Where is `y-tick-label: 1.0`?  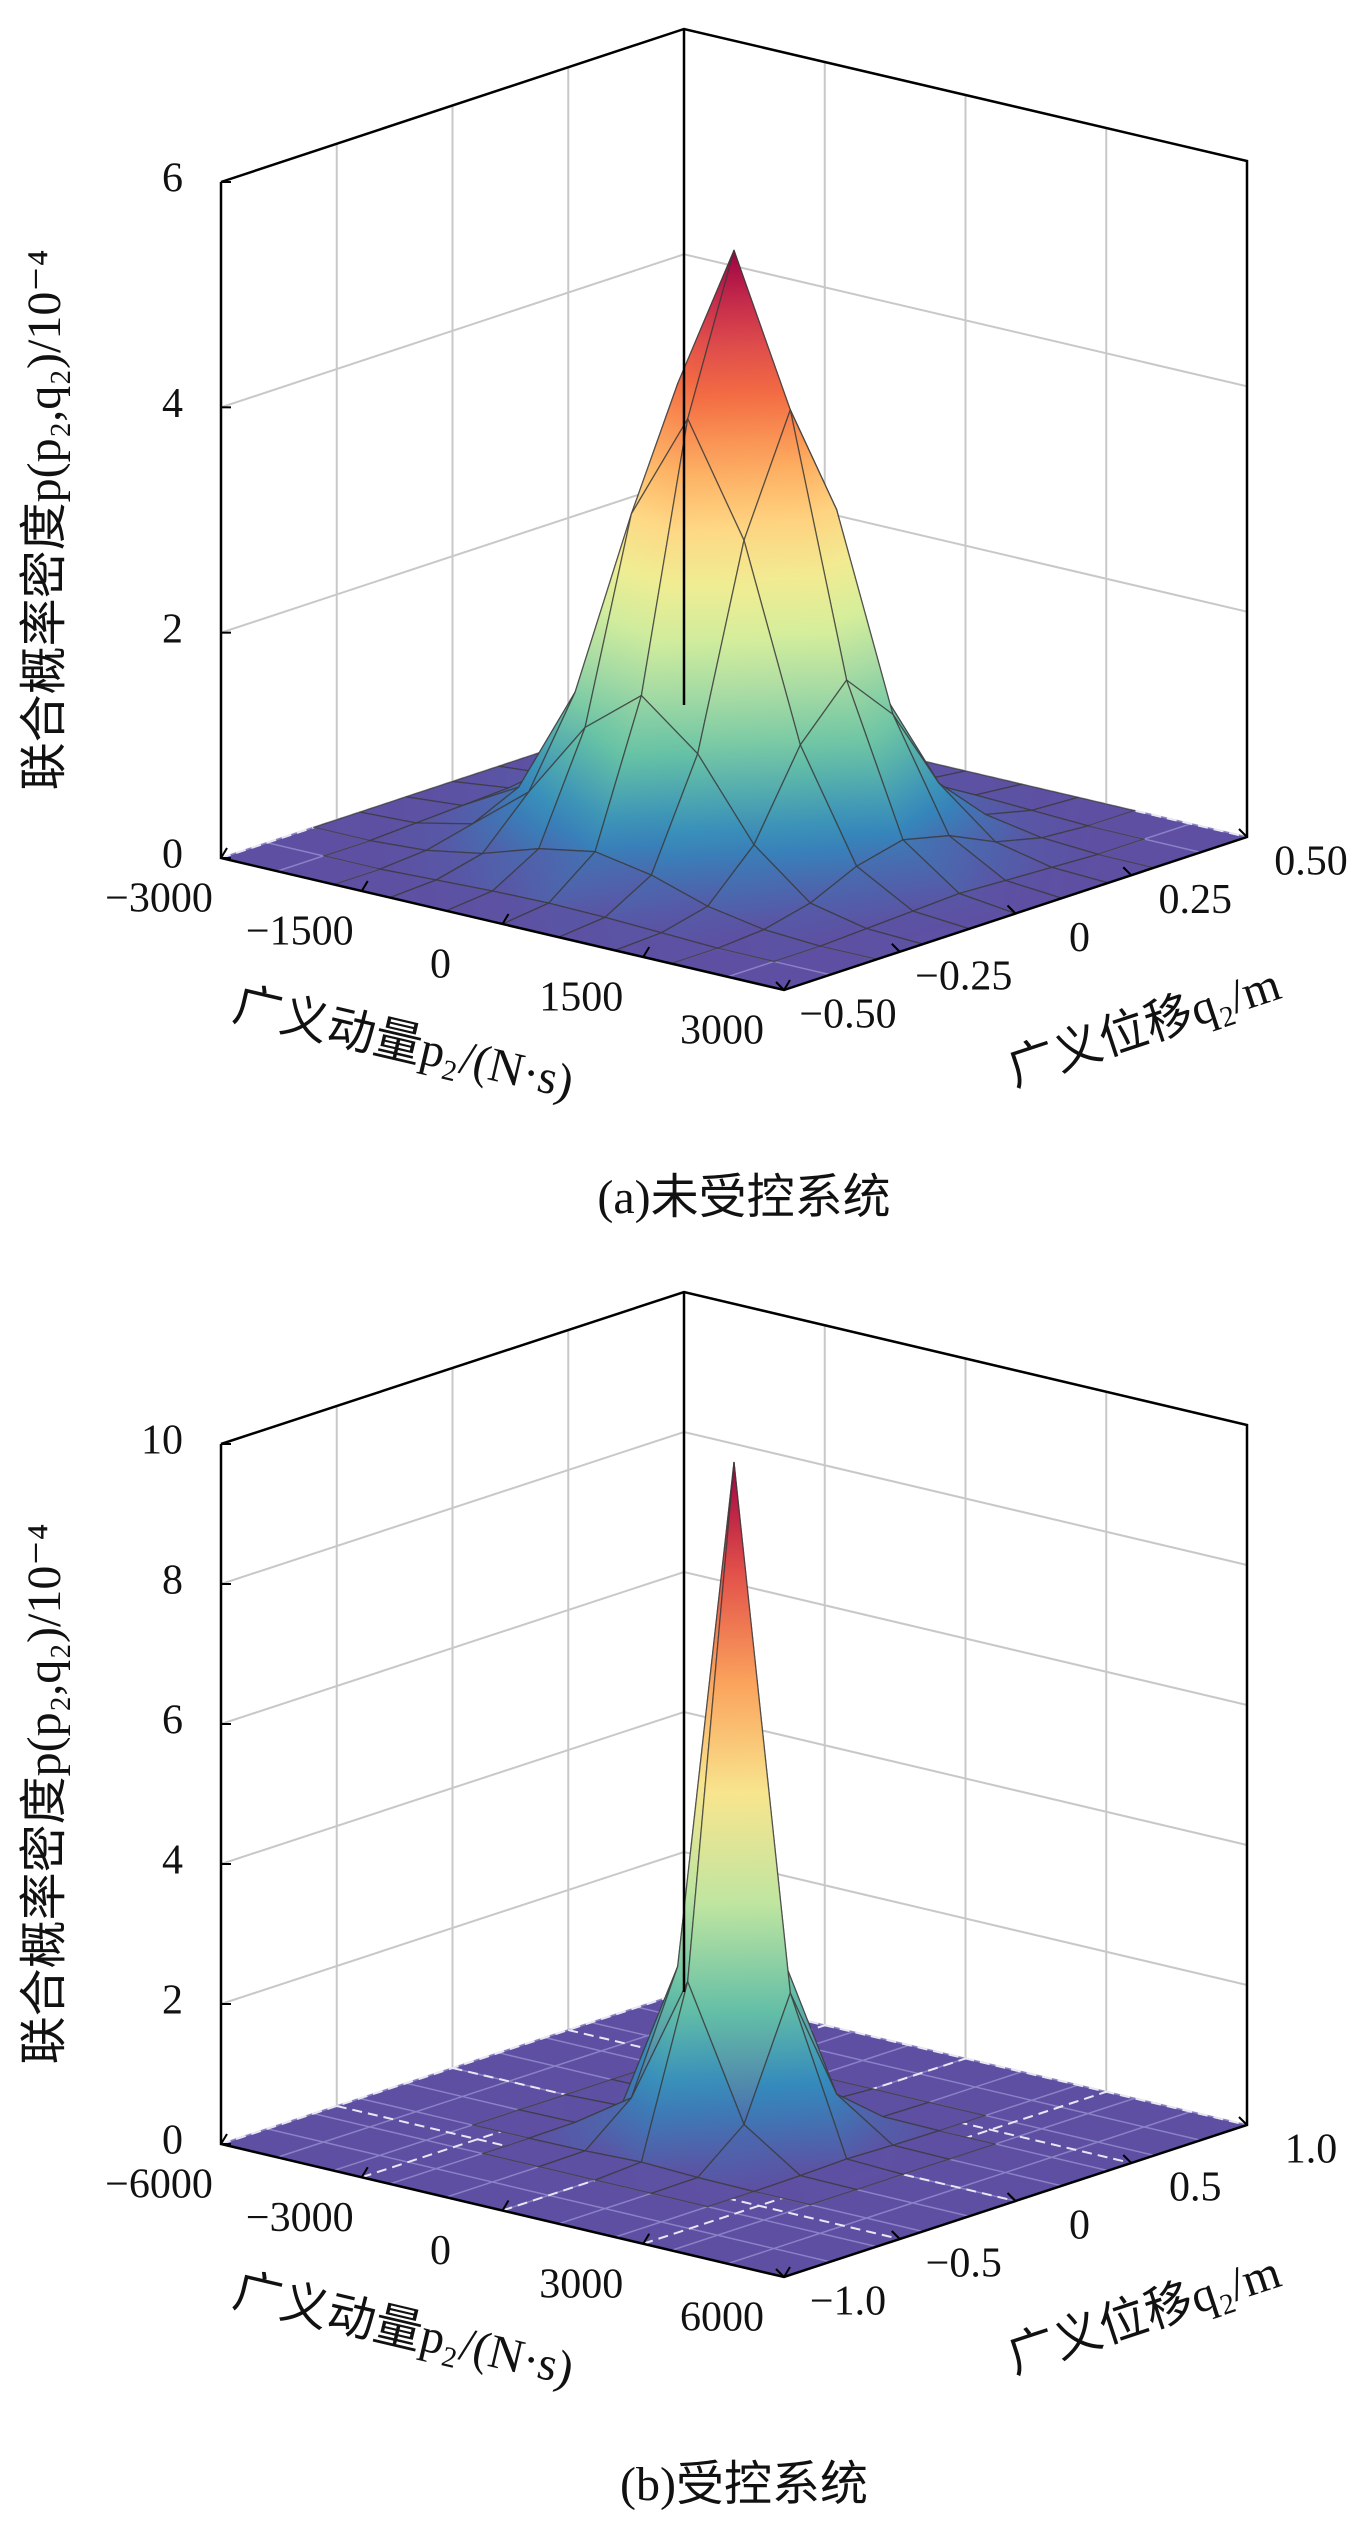
y-tick-label: 1.0 is located at coordinates (1311, 2150).